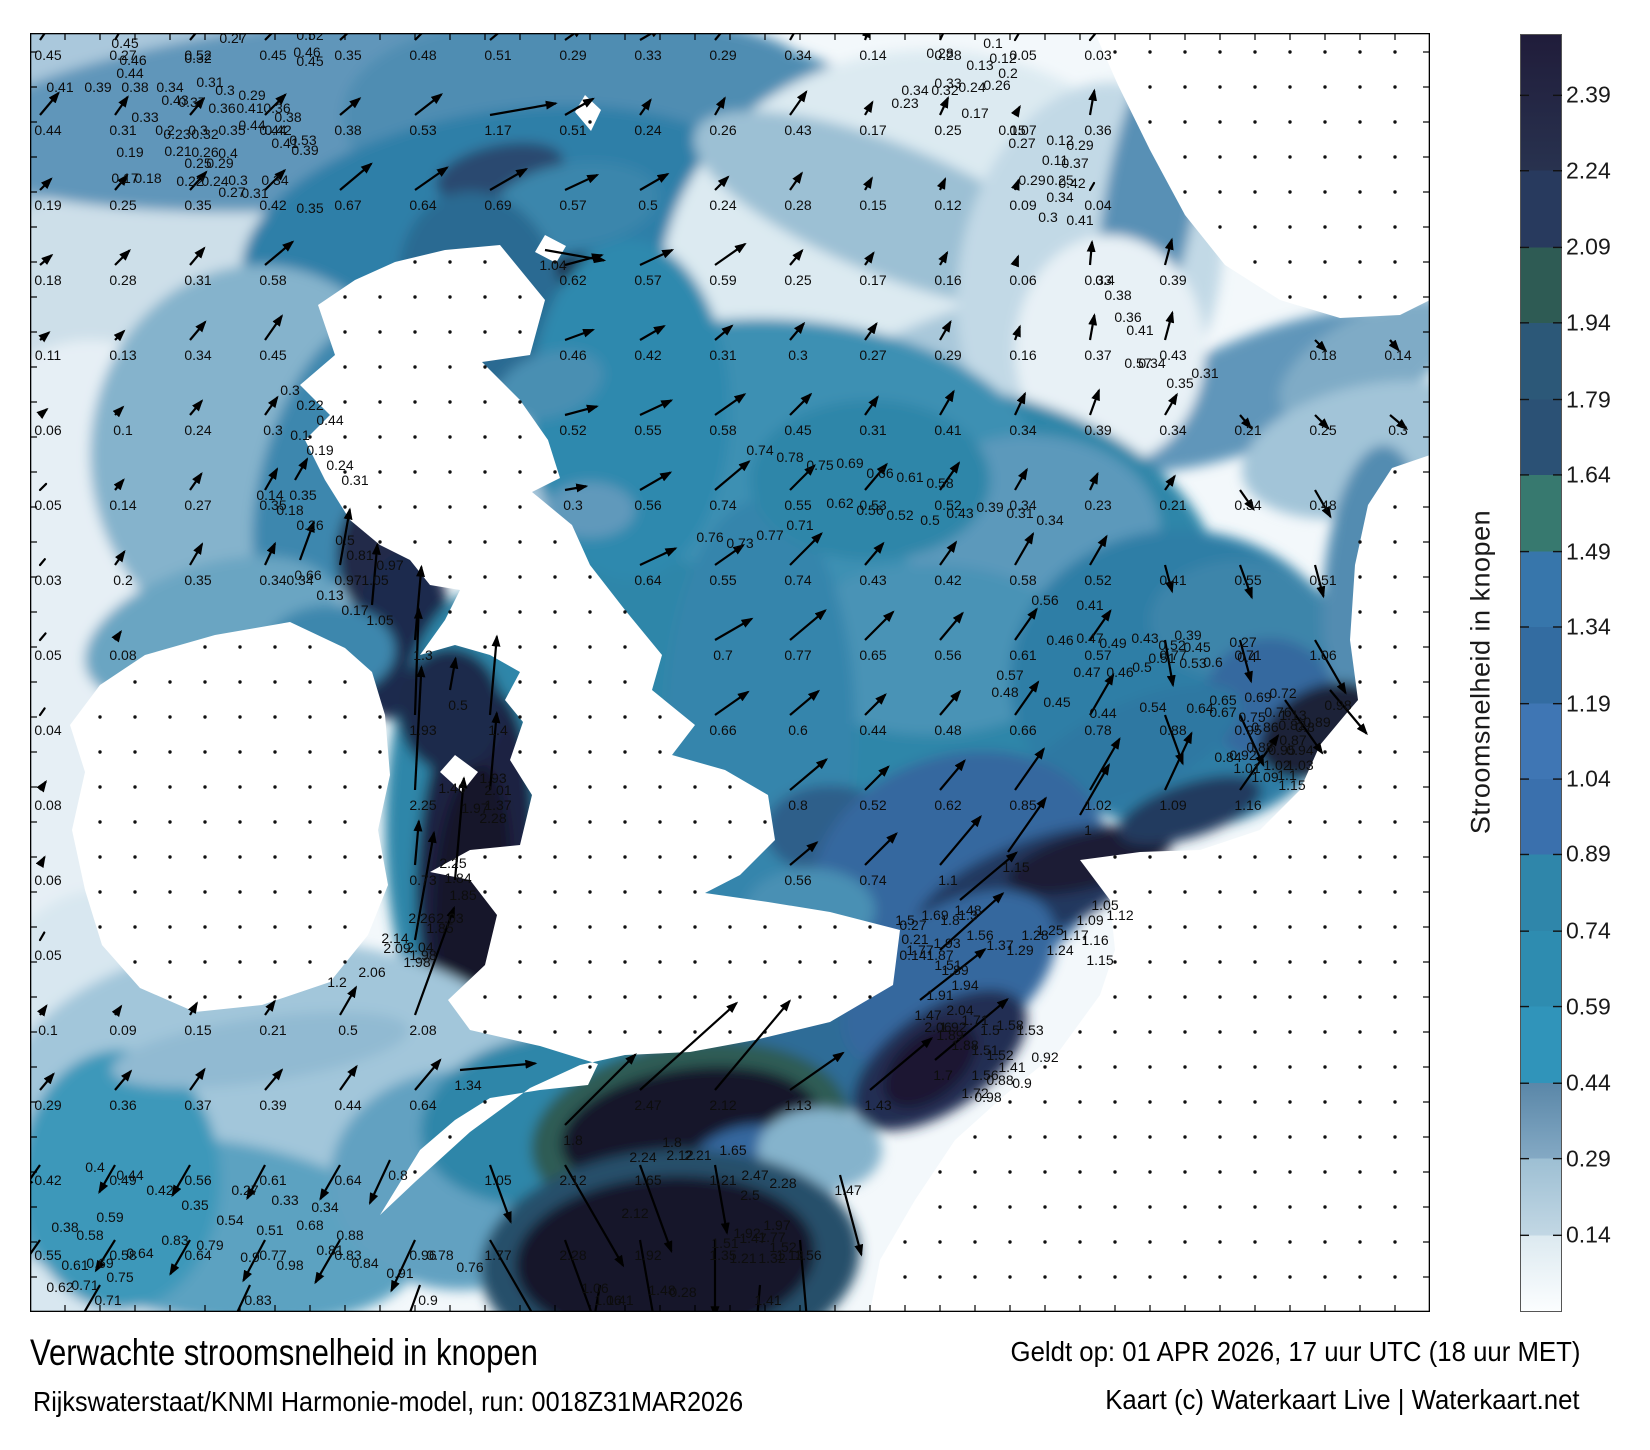 This screenshot has height=1450, width=1650. What do you see at coordinates (124, 43) in the screenshot?
I see `svg-text: 0.45` at bounding box center [124, 43].